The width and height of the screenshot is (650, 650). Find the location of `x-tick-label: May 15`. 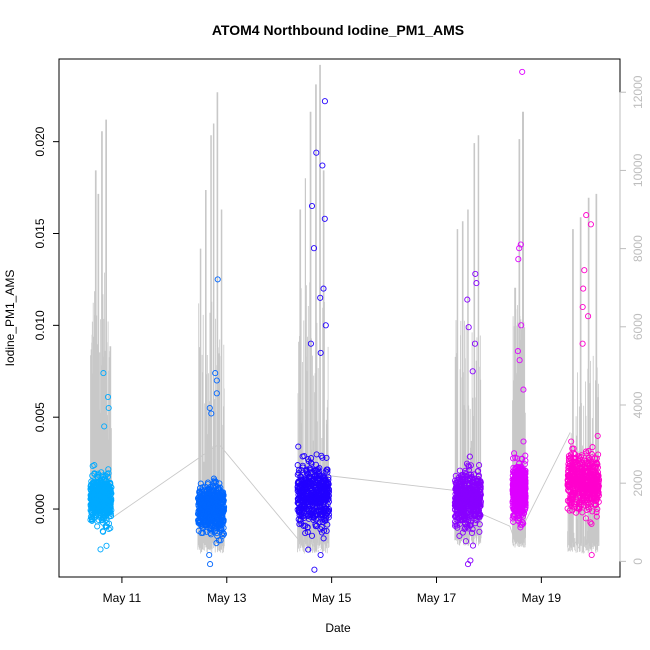

x-tick-label: May 15 is located at coordinates (332, 598).